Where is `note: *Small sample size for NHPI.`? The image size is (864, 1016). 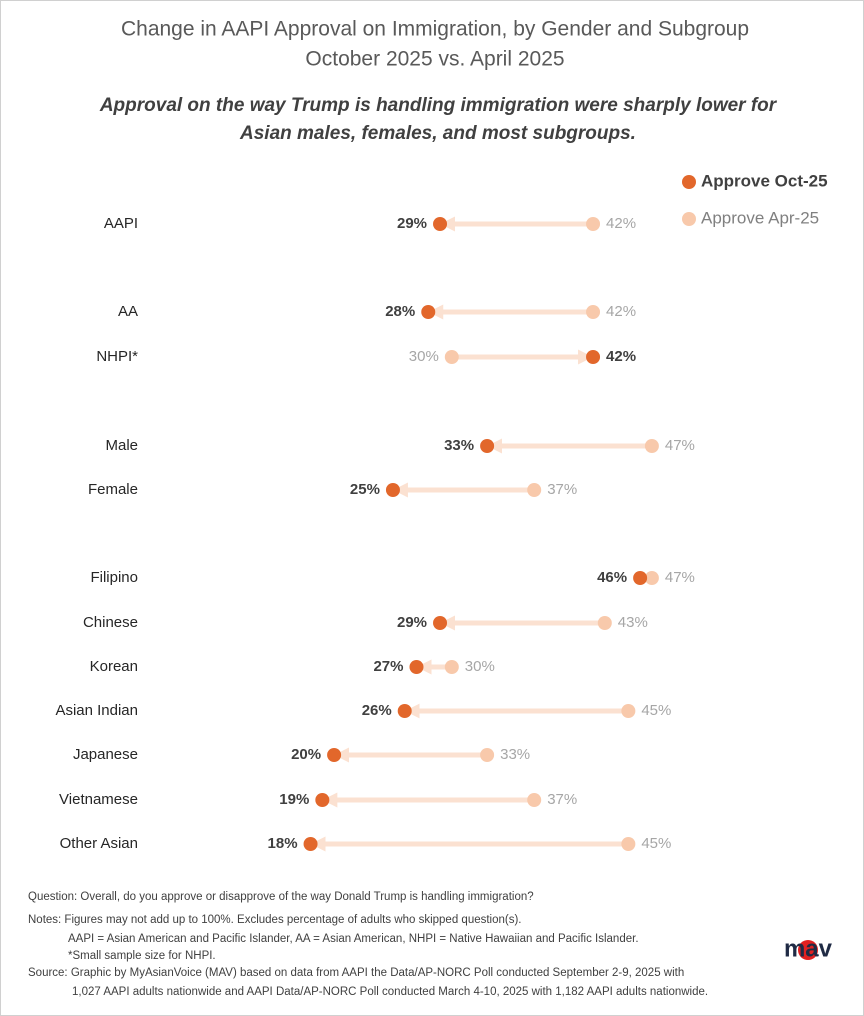 note: *Small sample size for NHPI. is located at coordinates (142, 956).